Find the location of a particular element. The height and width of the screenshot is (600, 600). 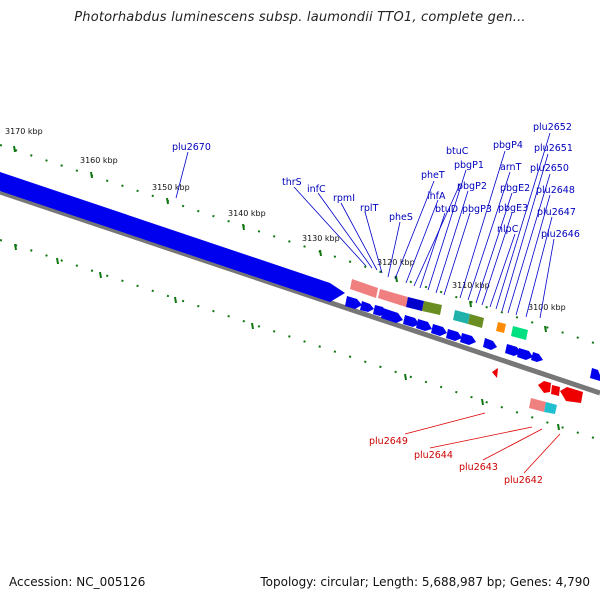

ruler-label: 3170 kbp is located at coordinates (24, 131).